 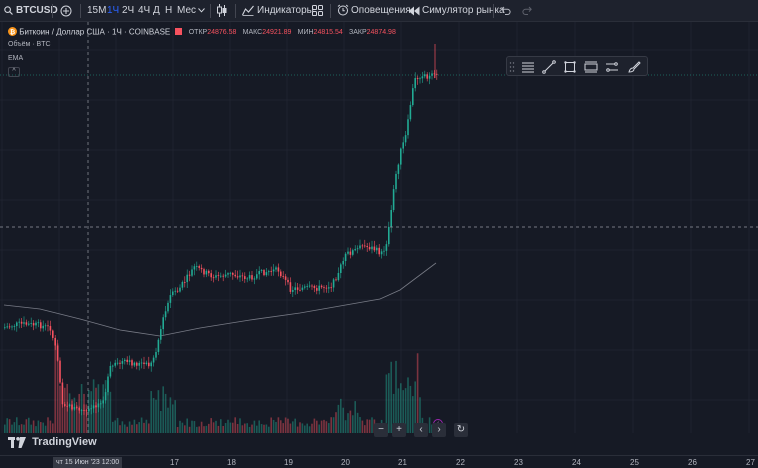 What do you see at coordinates (328, 32) in the screenshot?
I see `low-value: 24815.54` at bounding box center [328, 32].